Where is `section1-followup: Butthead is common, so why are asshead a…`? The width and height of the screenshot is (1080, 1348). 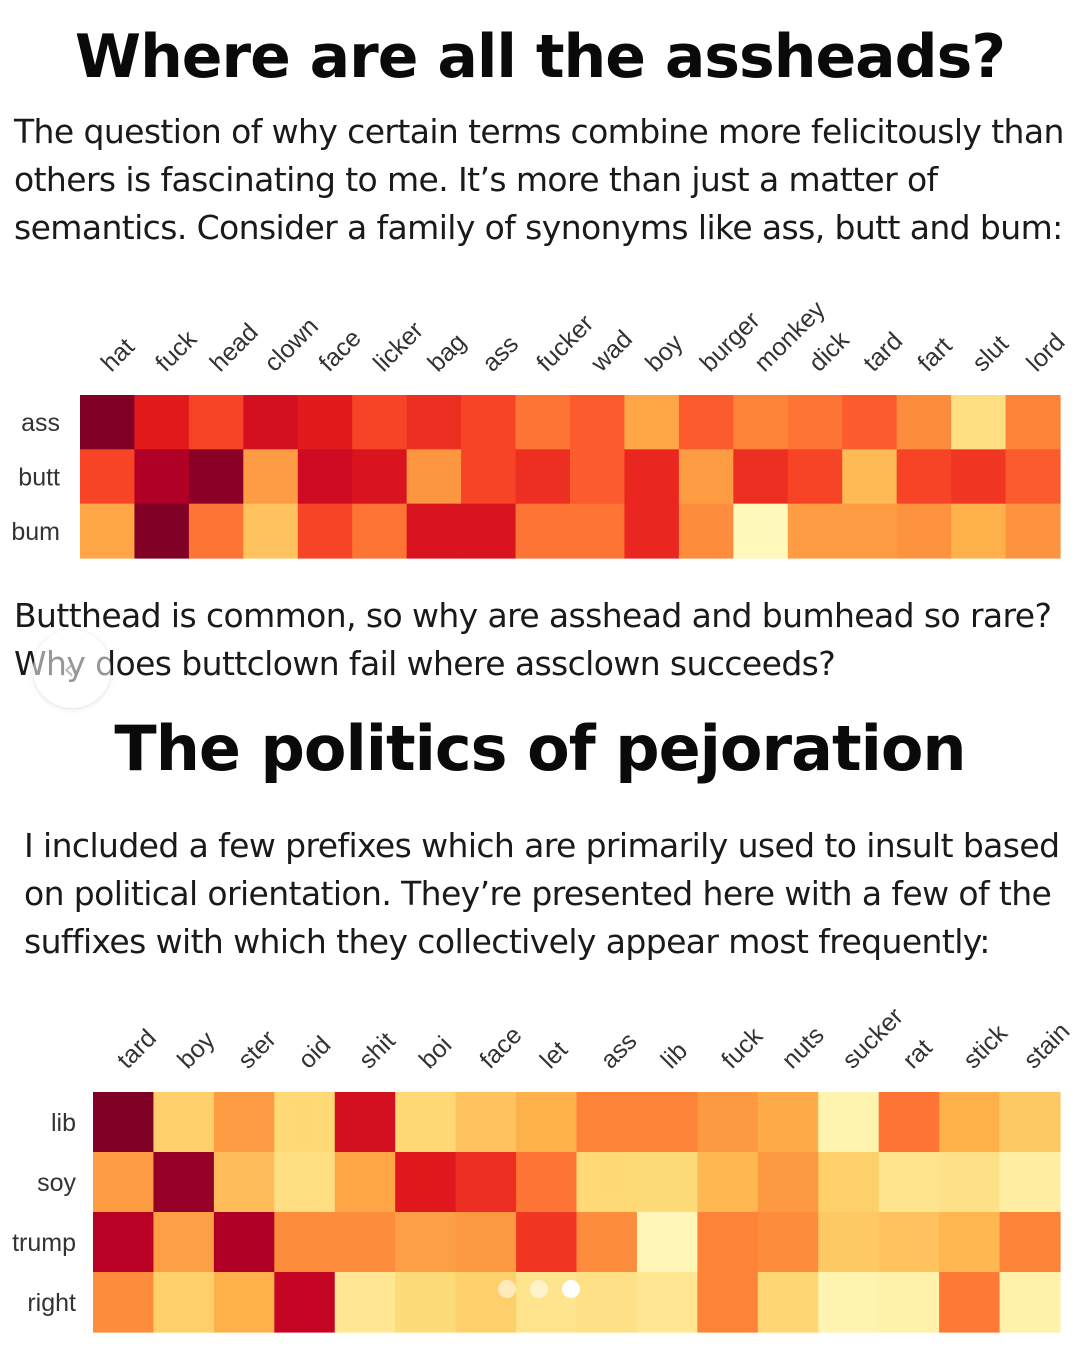
section1-followup: Butthead is common, so why are asshead a… is located at coordinates (547, 640).